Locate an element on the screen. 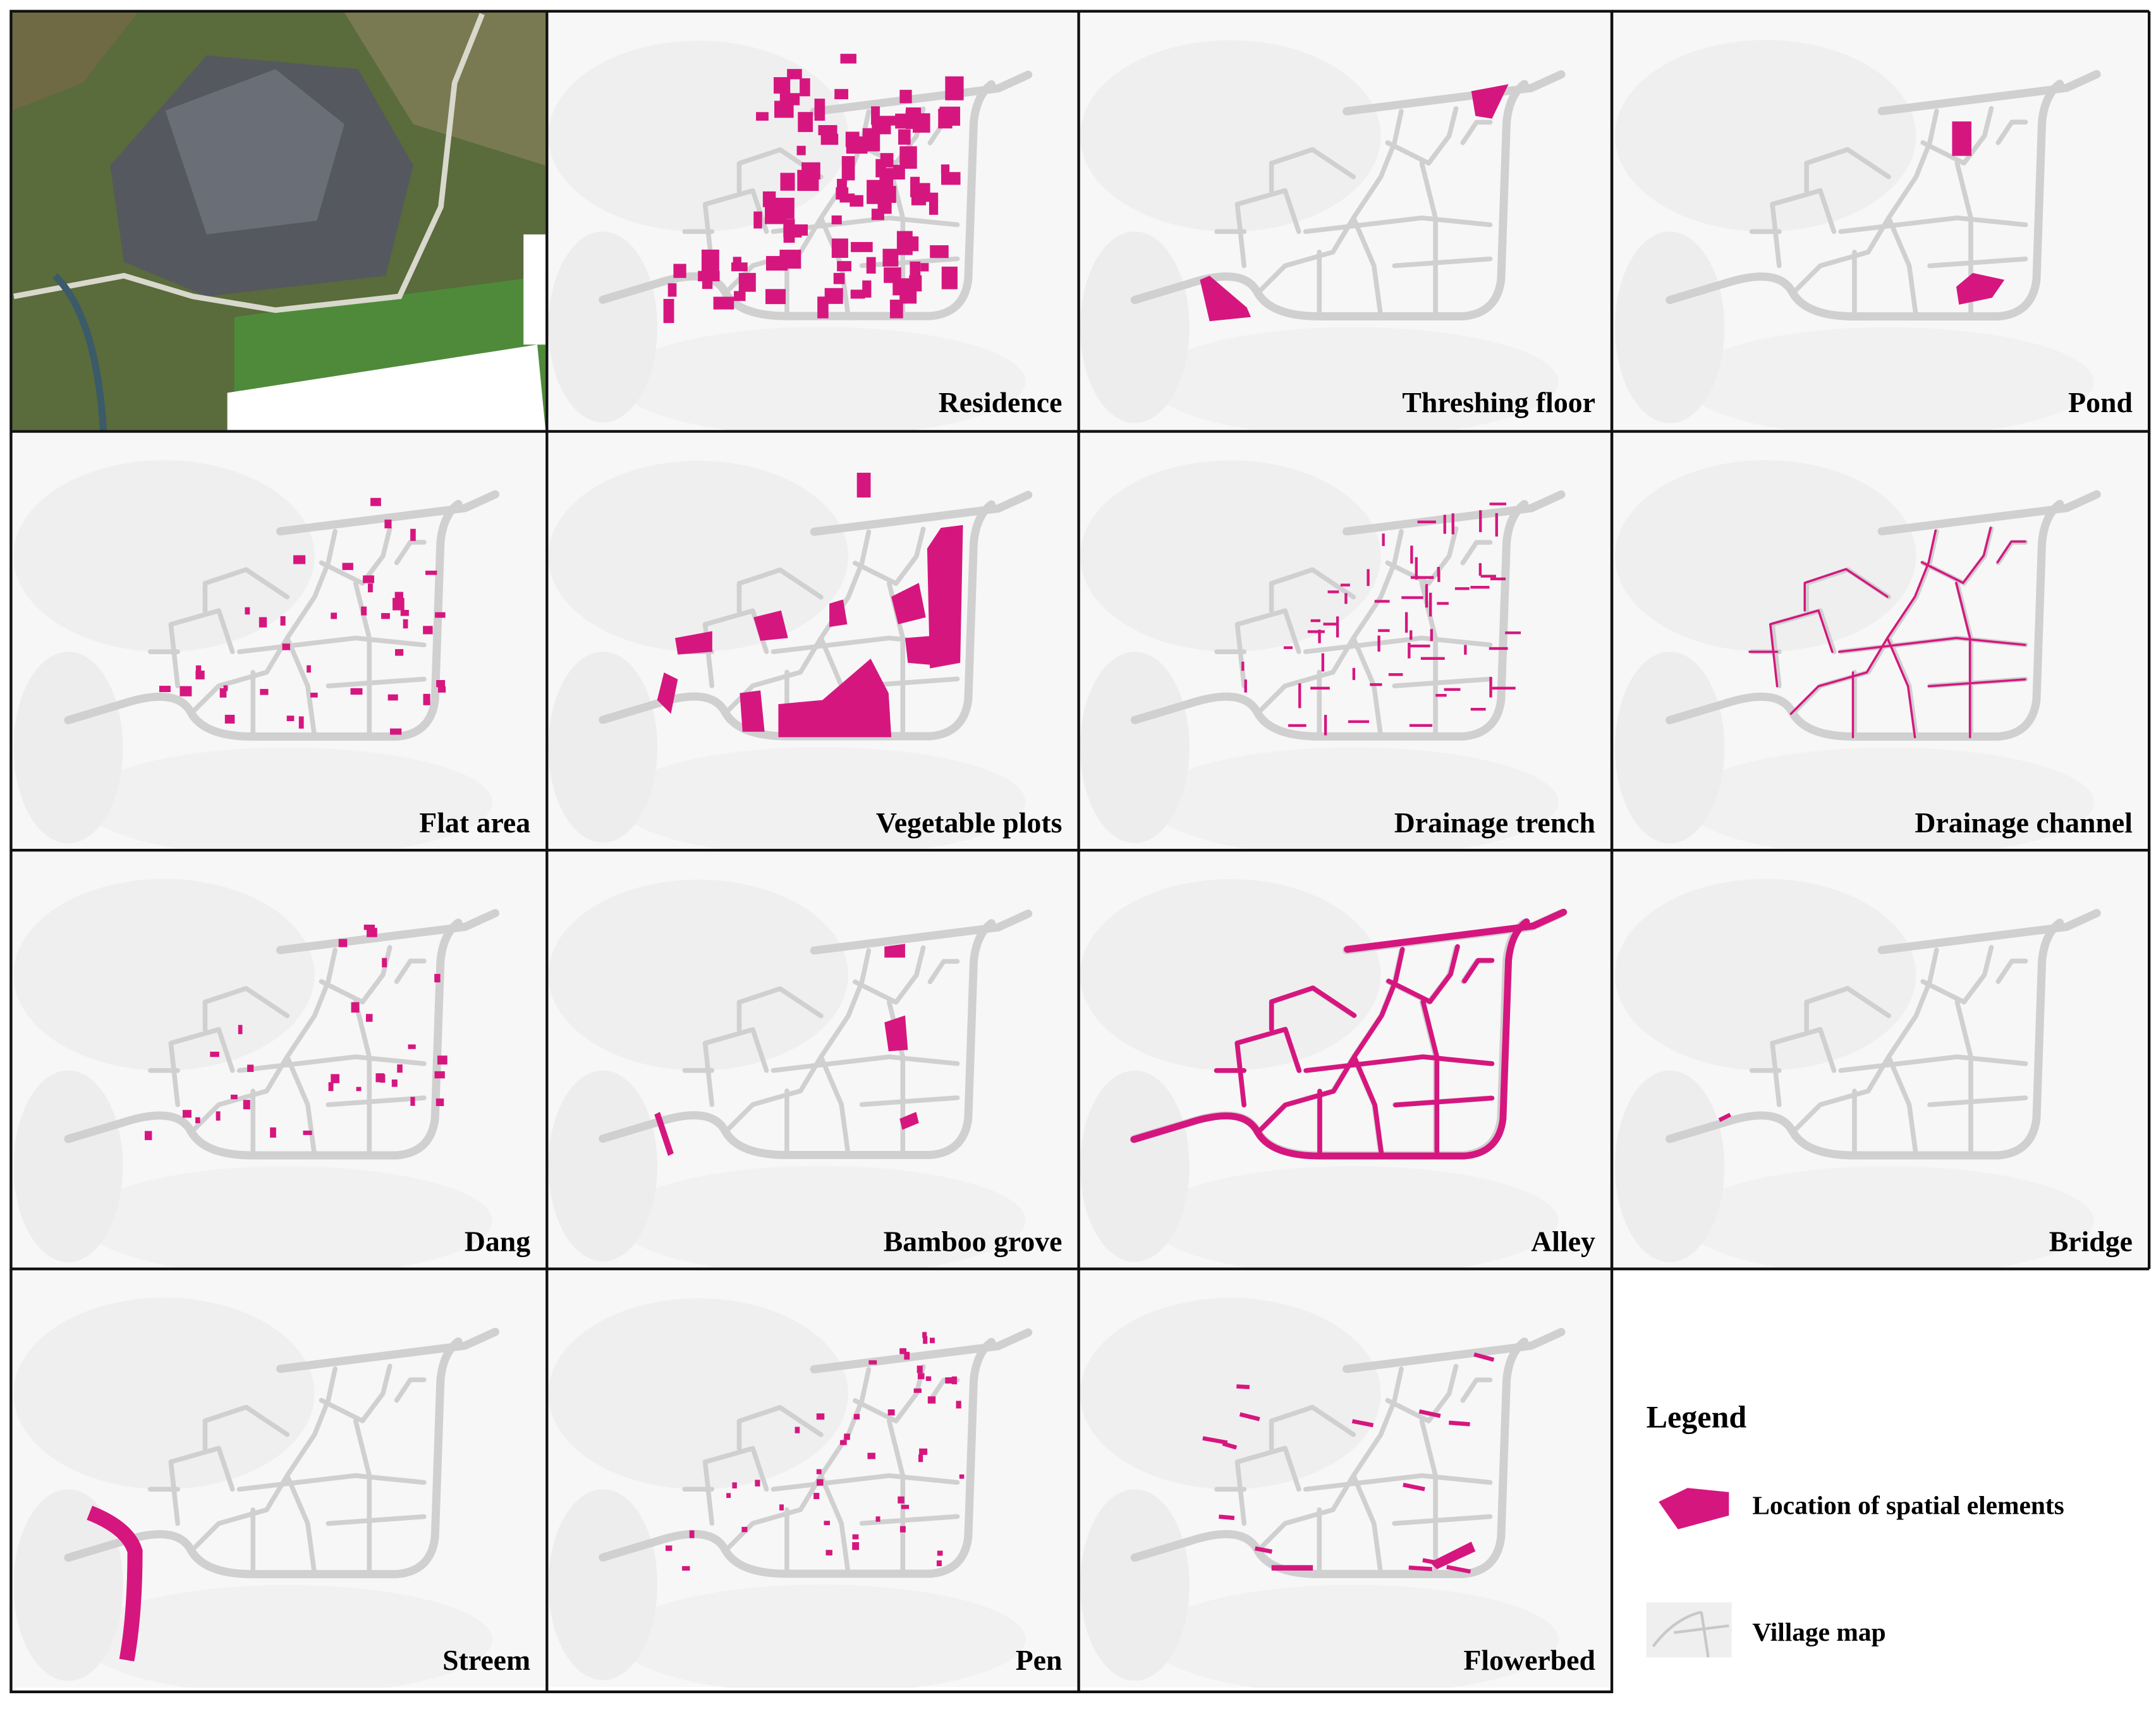 The image size is (2156, 1709). panel-label: Pen is located at coordinates (1039, 1660).